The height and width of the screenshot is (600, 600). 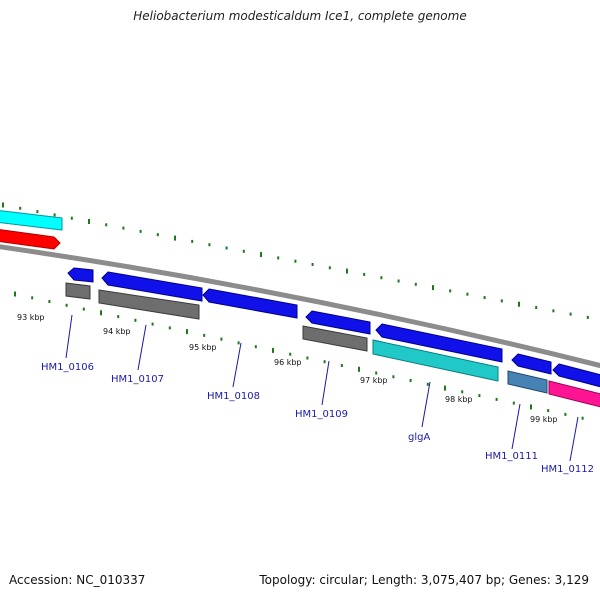 What do you see at coordinates (419, 437) in the screenshot?
I see `gene-label: glgA` at bounding box center [419, 437].